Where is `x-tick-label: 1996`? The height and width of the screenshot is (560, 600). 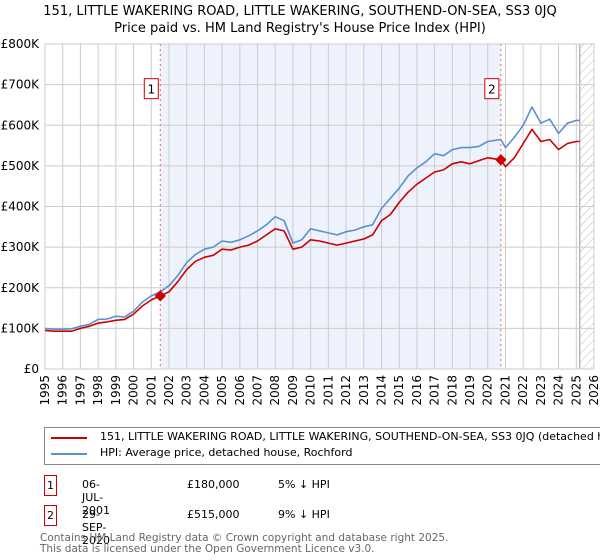 x-tick-label: 1996 is located at coordinates (63, 390).